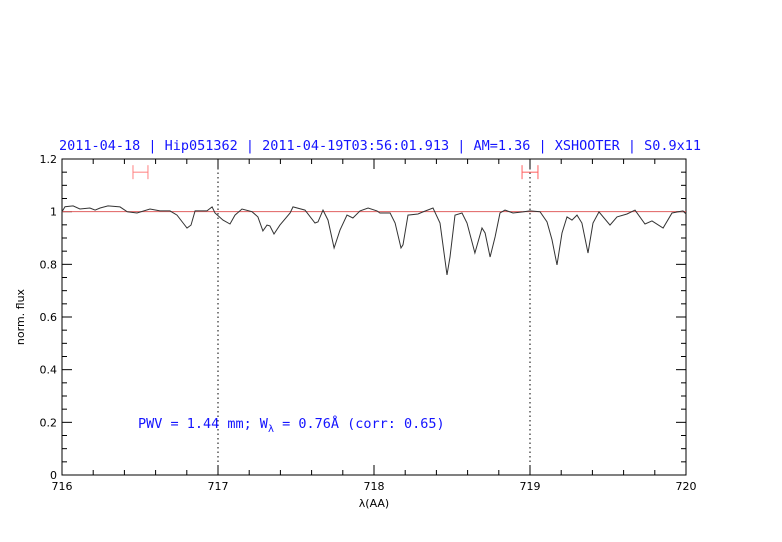  What do you see at coordinates (49, 422) in the screenshot?
I see `y-tick-label: 0.2` at bounding box center [49, 422].